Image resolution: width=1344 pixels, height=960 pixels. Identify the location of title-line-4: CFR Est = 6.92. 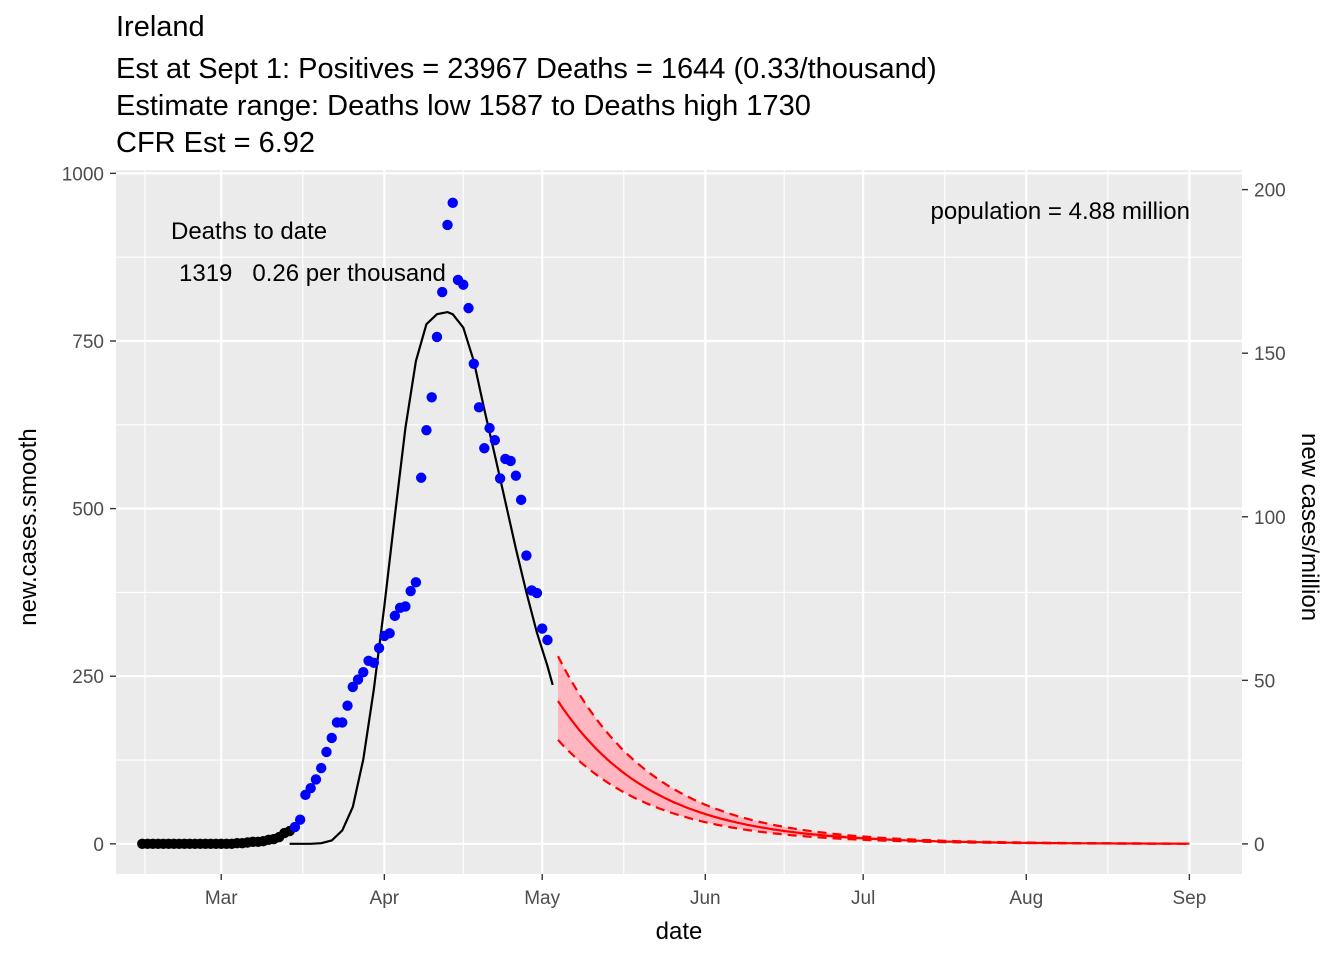
(215, 143).